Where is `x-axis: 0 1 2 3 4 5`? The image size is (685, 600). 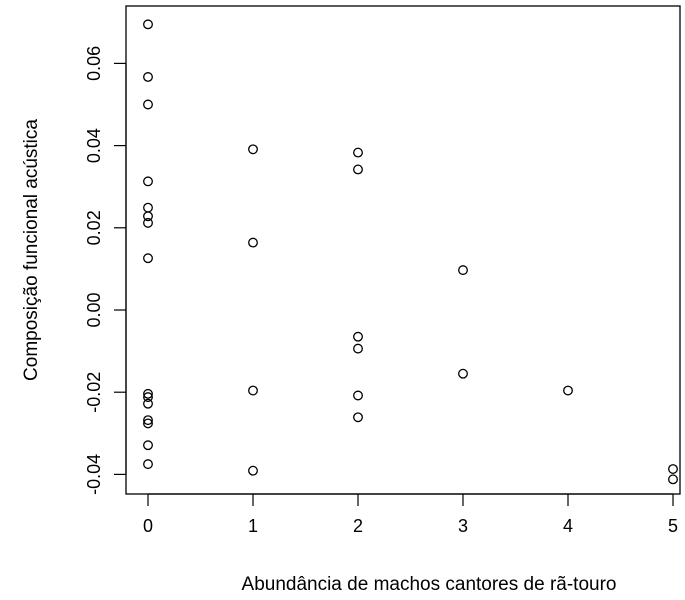 x-axis: 0 1 2 3 4 5 is located at coordinates (410, 514).